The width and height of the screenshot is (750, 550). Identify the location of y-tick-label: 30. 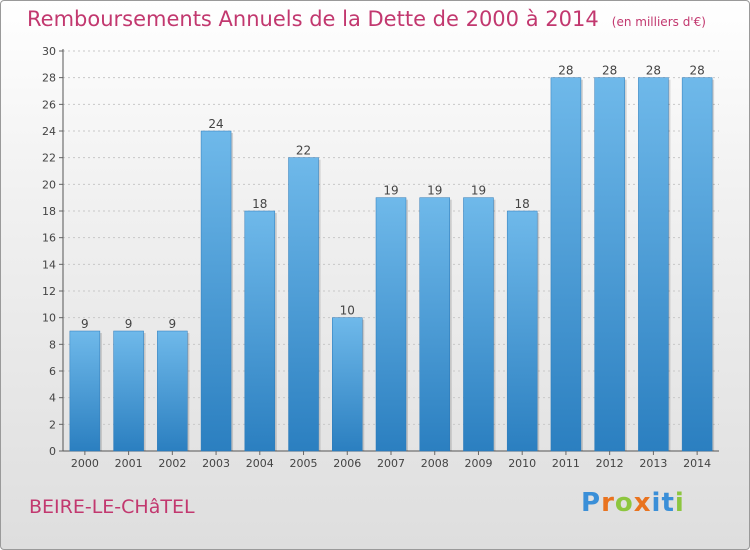
(49, 51).